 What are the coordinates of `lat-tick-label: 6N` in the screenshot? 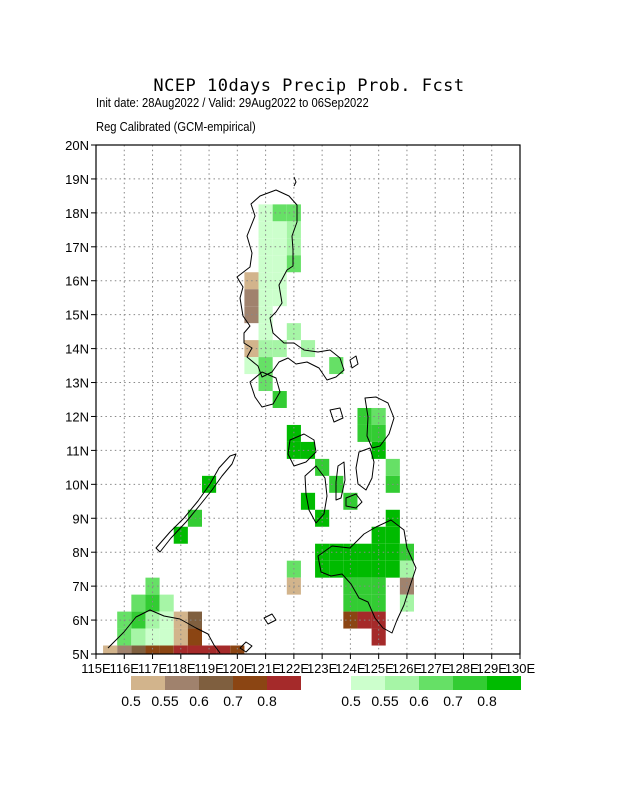 It's located at (80, 620).